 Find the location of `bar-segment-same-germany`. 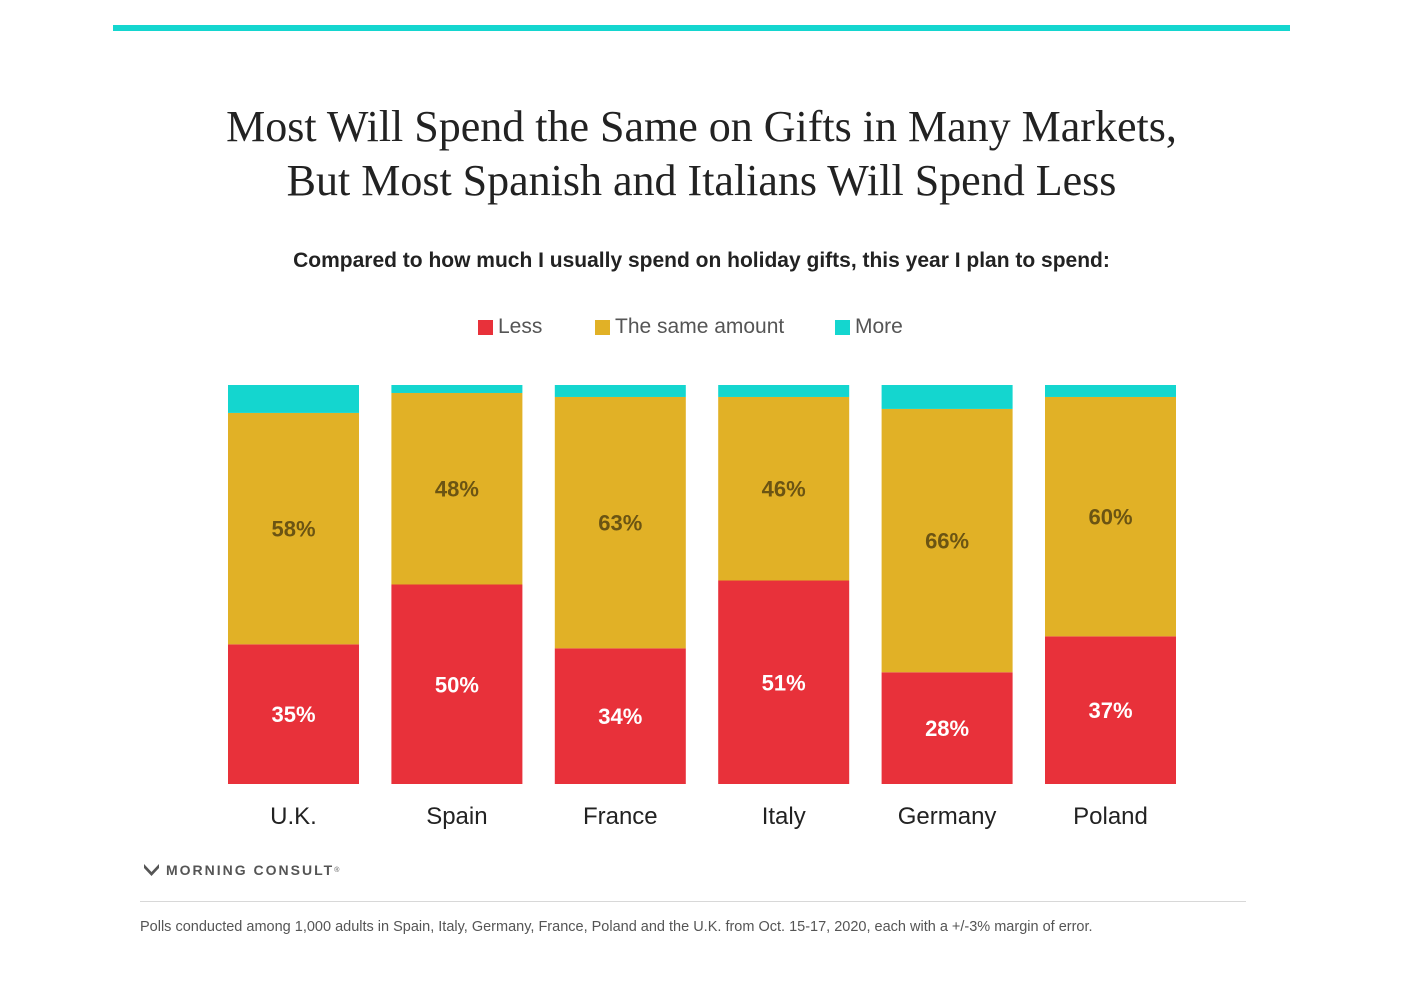

bar-segment-same-germany is located at coordinates (947, 540).